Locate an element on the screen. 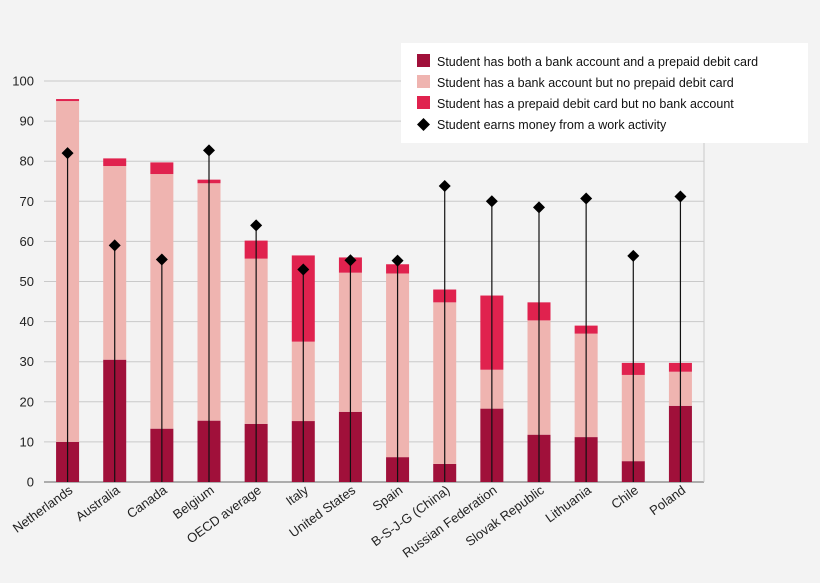  y-axis-tick-labels: 0 10 20 30 40 50 60 70 80 90 100 is located at coordinates (23, 282).